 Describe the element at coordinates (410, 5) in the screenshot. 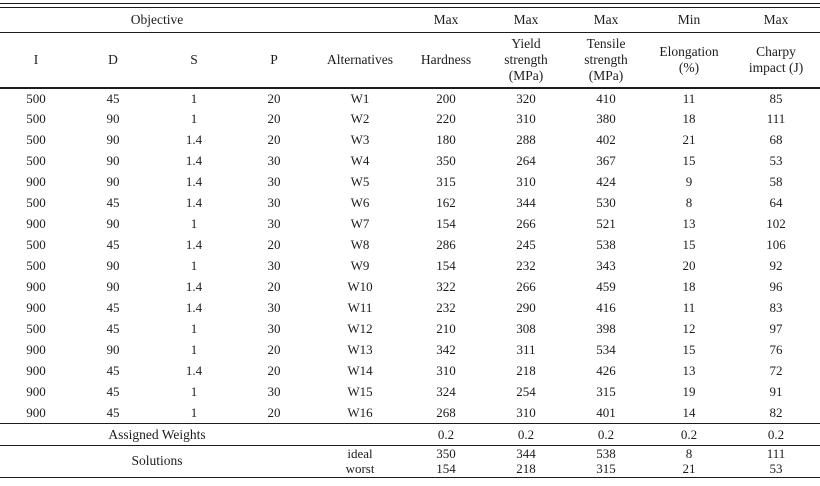

I see `table-top-double-rule` at that location.